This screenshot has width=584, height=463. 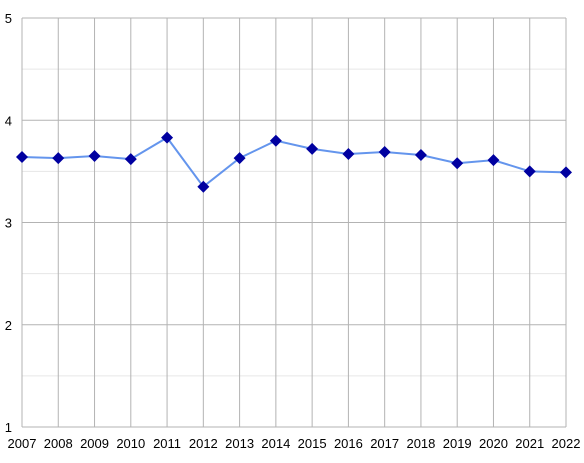 What do you see at coordinates (58, 443) in the screenshot?
I see `x-tick-label: 2008` at bounding box center [58, 443].